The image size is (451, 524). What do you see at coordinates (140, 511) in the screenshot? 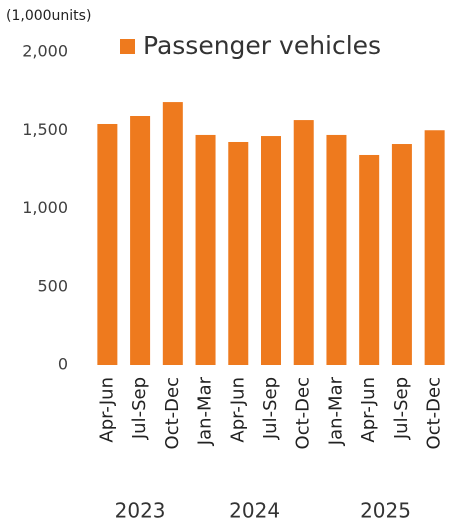
I see `year-label: 2023` at bounding box center [140, 511].